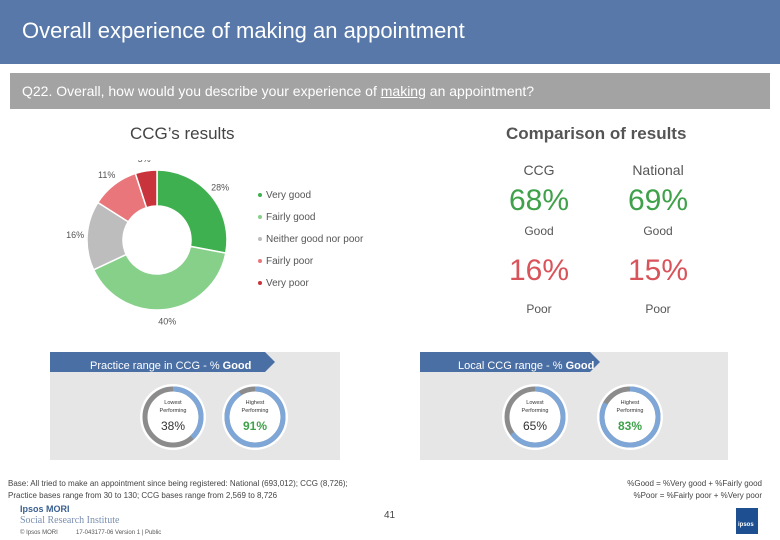 The width and height of the screenshot is (780, 540). I want to click on ccg-good-value: 68%, so click(539, 200).